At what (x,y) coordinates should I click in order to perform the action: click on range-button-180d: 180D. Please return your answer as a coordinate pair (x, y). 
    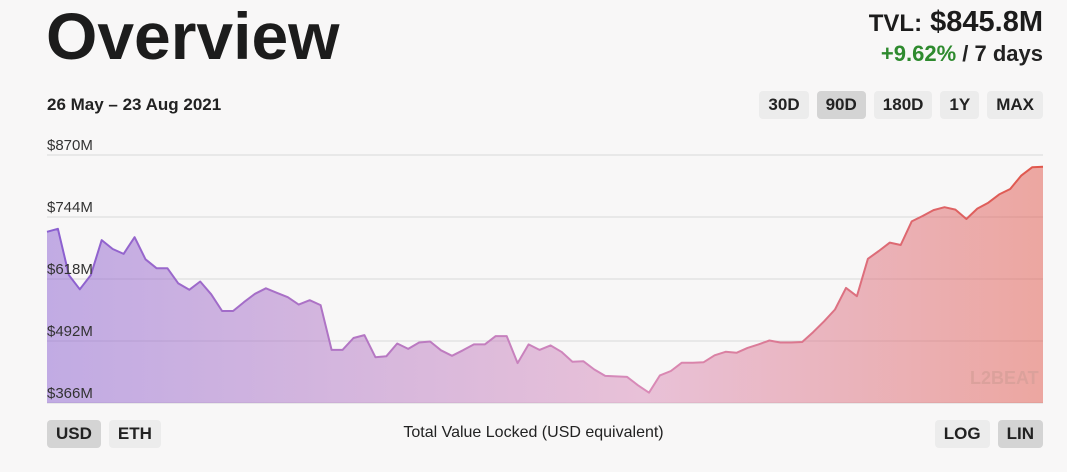
    Looking at the image, I should click on (903, 105).